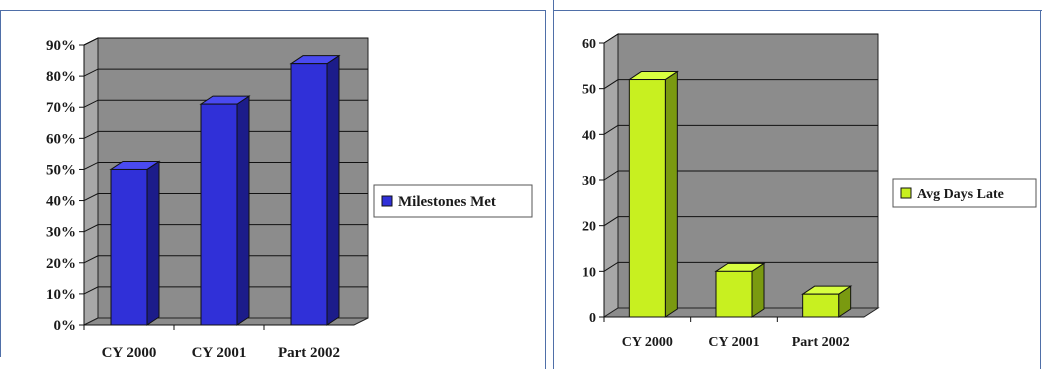 The height and width of the screenshot is (374, 1042). Describe the element at coordinates (589, 181) in the screenshot. I see `y-tick-label: 30` at that location.